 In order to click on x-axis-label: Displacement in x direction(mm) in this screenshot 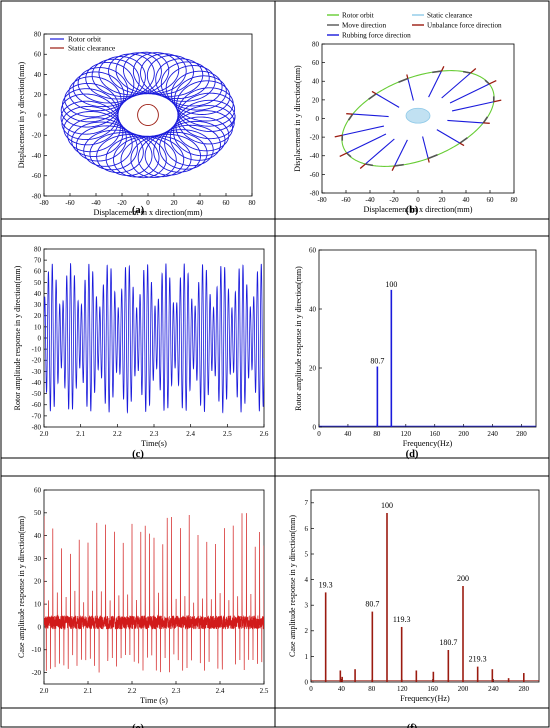, I will do `click(148, 212)`.